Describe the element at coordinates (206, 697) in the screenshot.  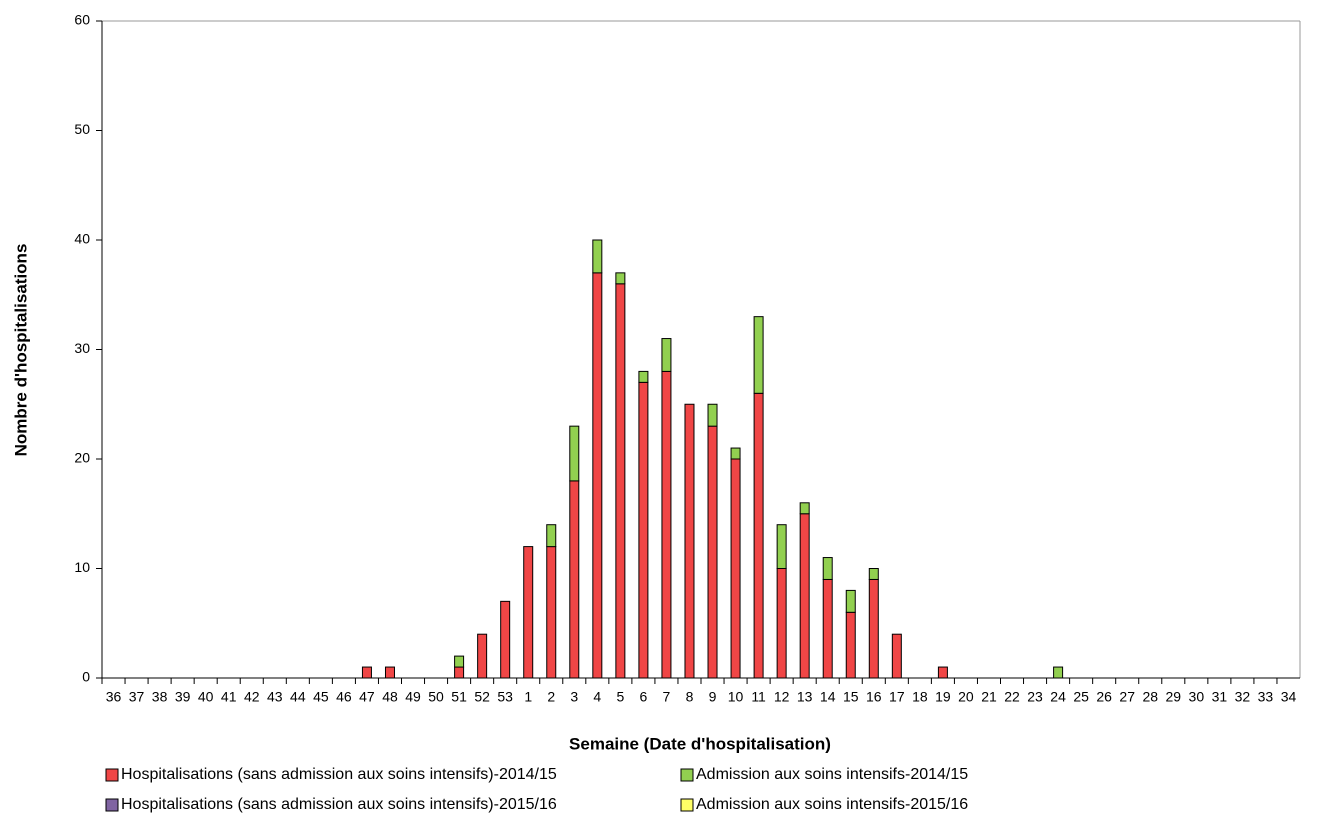
I see `x-tick-label: 40` at that location.